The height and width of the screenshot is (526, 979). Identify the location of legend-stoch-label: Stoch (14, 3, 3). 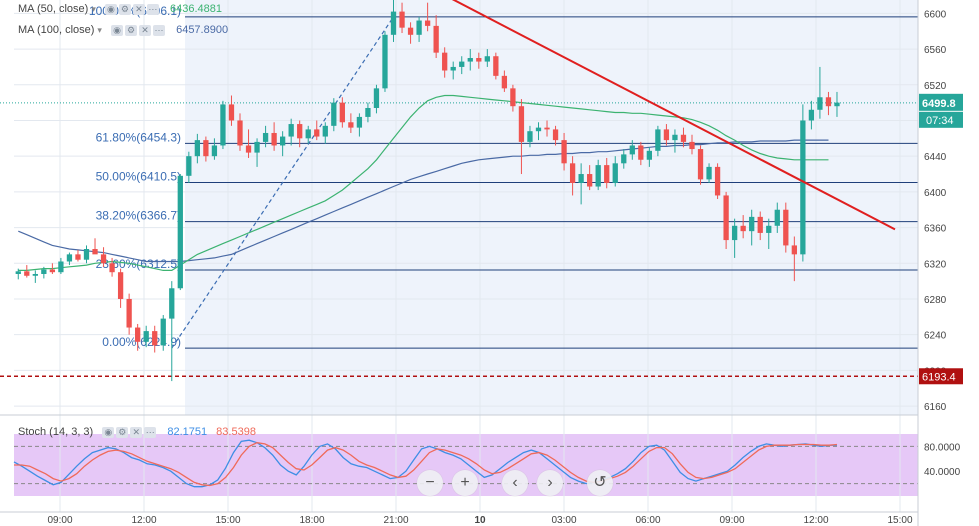
(56, 432).